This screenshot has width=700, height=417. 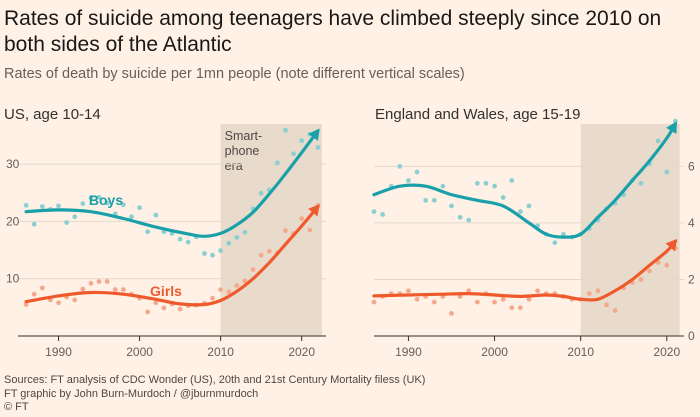 What do you see at coordinates (524, 270) in the screenshot?
I see `girls-trend-line` at bounding box center [524, 270].